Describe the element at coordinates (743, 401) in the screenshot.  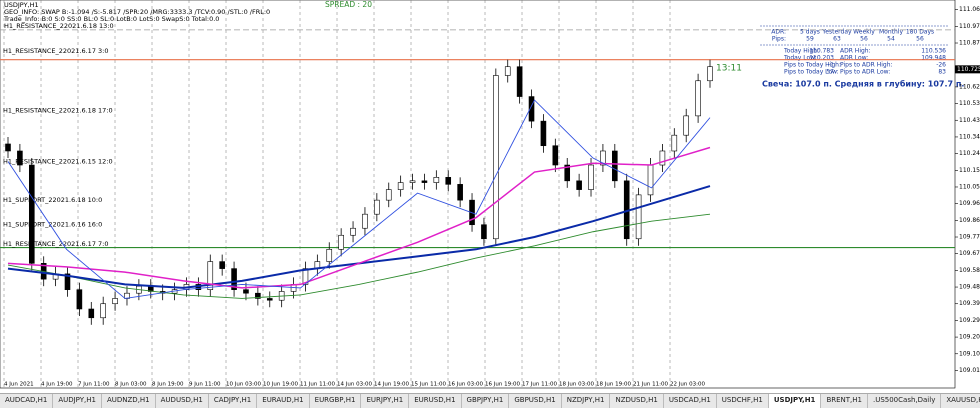
I see `symbol-tab: USDCHF,H1` at that location.